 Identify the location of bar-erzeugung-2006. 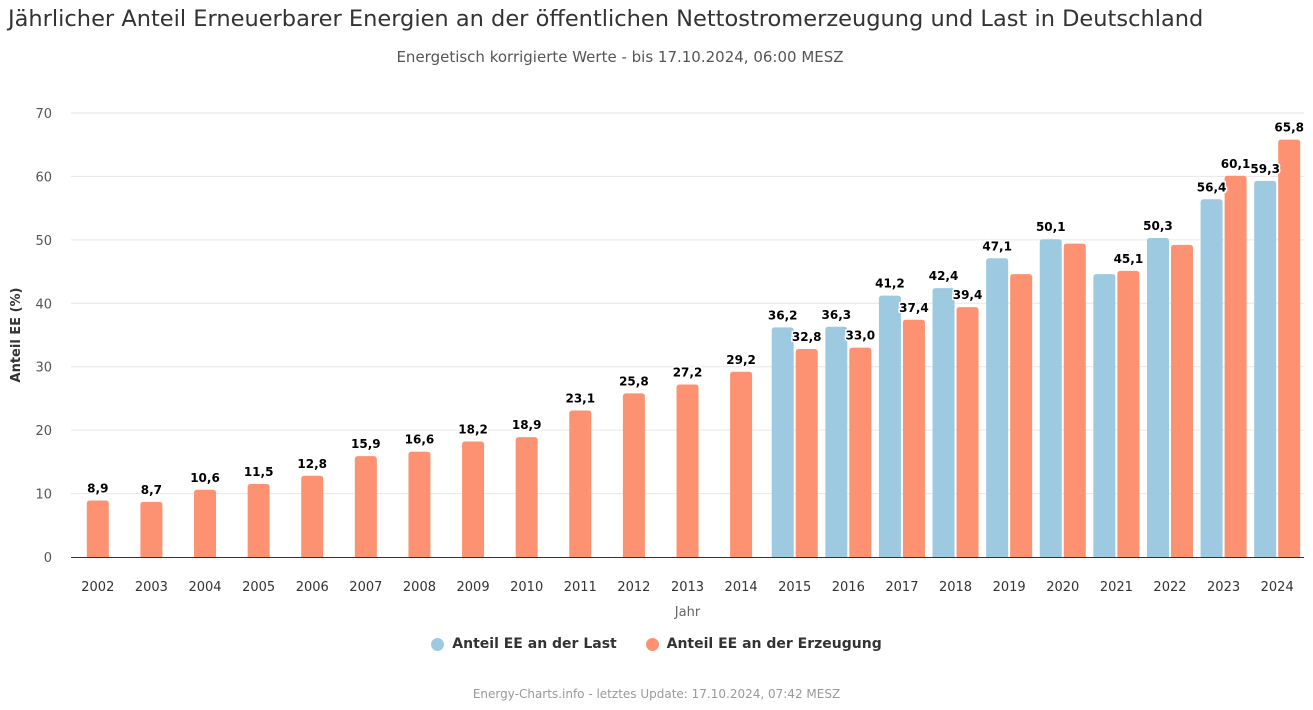
(312, 516).